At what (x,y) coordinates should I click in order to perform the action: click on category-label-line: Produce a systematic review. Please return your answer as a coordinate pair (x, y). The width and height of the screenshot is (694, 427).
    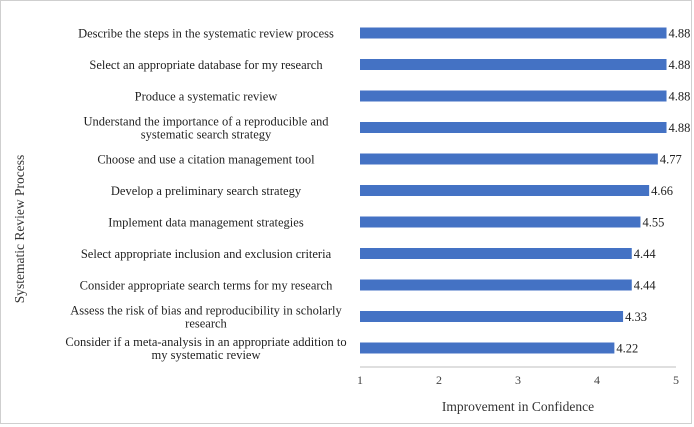
    Looking at the image, I should click on (206, 97).